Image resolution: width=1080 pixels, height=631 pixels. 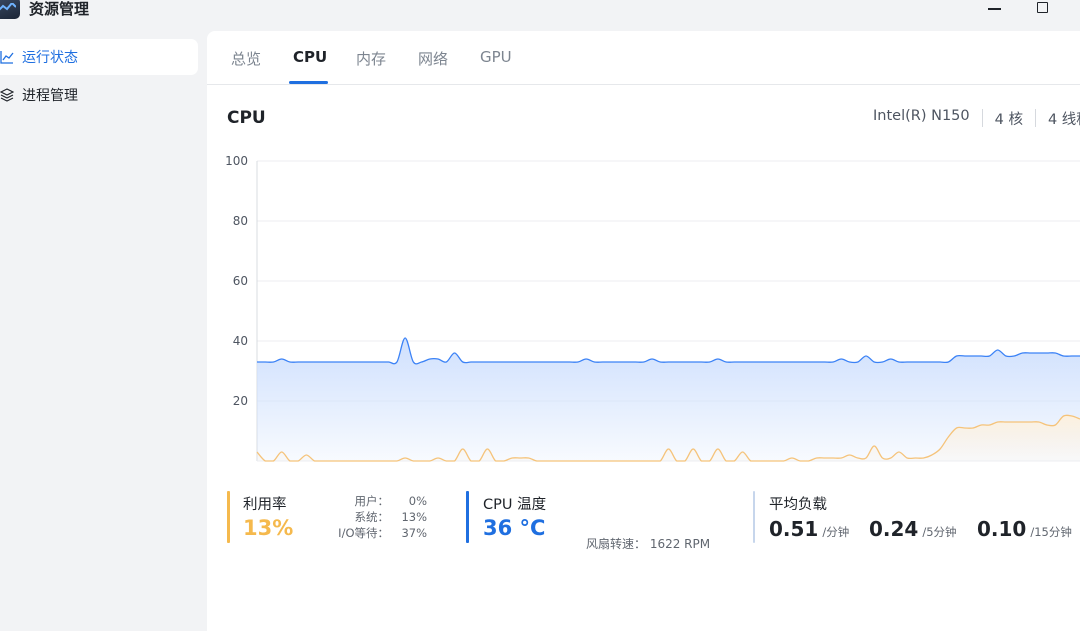 I want to click on usage-label: 利用率, so click(x=265, y=505).